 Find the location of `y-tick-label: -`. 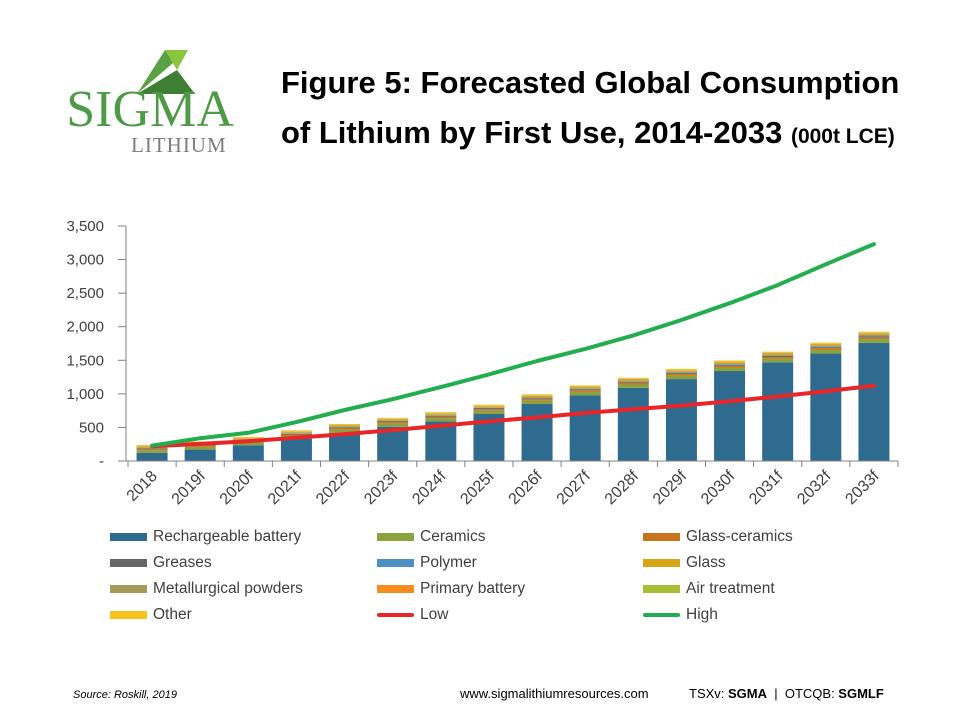

y-tick-label: - is located at coordinates (101, 461).